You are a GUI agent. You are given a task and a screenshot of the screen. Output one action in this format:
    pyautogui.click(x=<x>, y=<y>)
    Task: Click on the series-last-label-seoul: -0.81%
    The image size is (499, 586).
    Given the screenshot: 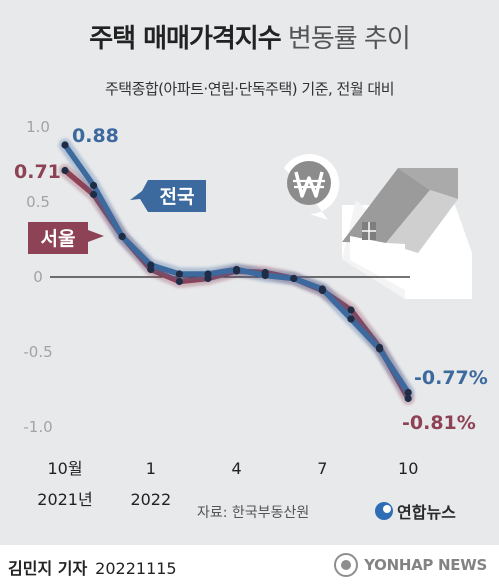 What is the action you would take?
    pyautogui.click(x=439, y=423)
    